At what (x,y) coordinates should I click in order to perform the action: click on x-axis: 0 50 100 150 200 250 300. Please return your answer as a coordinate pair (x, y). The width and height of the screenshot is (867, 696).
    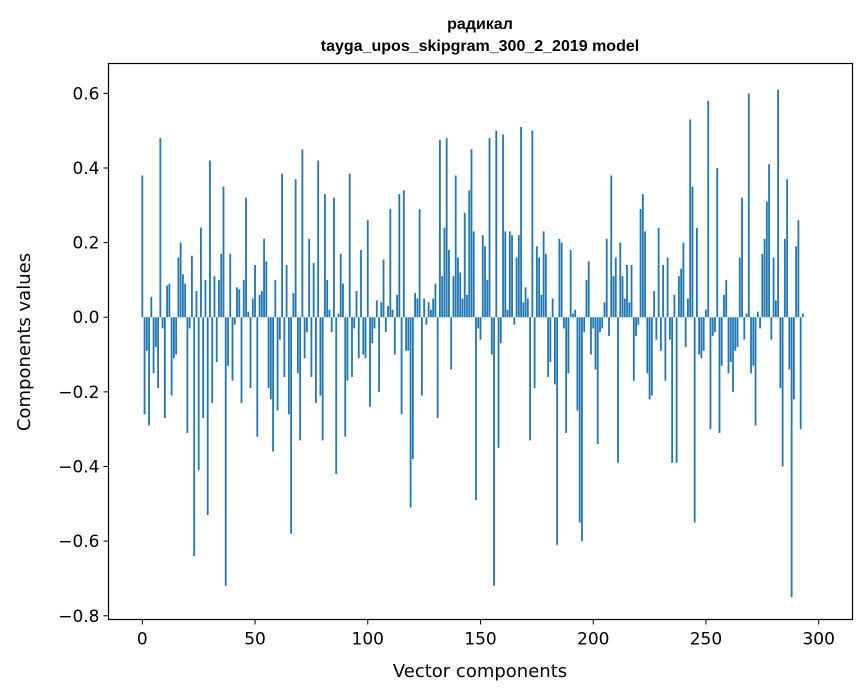
    Looking at the image, I should click on (486, 634).